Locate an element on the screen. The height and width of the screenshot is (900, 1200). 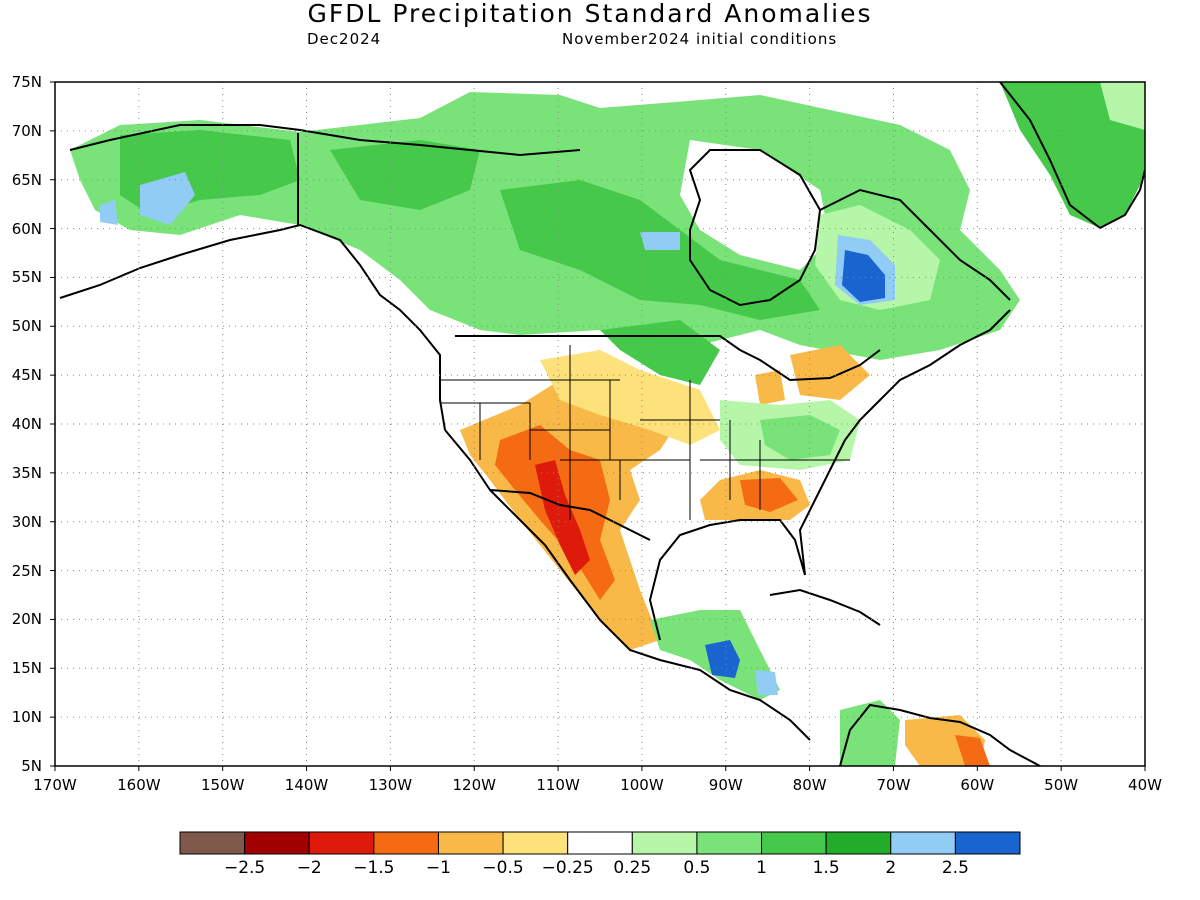
coastline-cuba is located at coordinates (825, 607).